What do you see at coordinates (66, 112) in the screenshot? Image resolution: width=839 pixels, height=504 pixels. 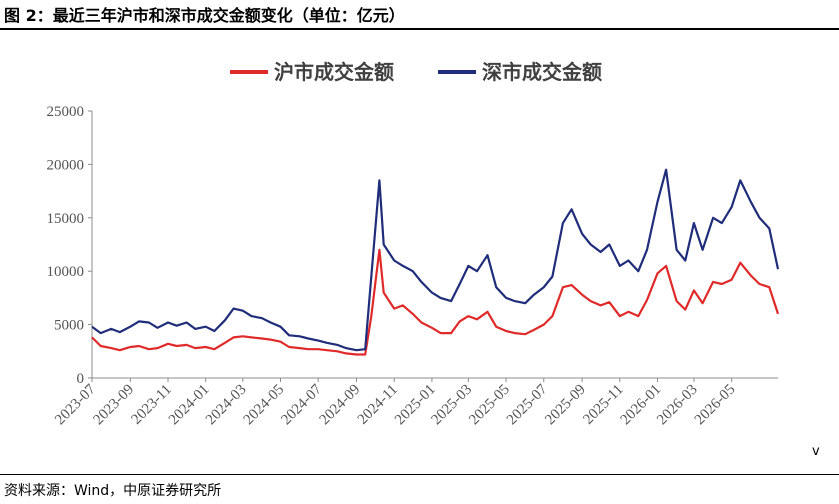 I see `y-tick-label: 25000` at bounding box center [66, 112].